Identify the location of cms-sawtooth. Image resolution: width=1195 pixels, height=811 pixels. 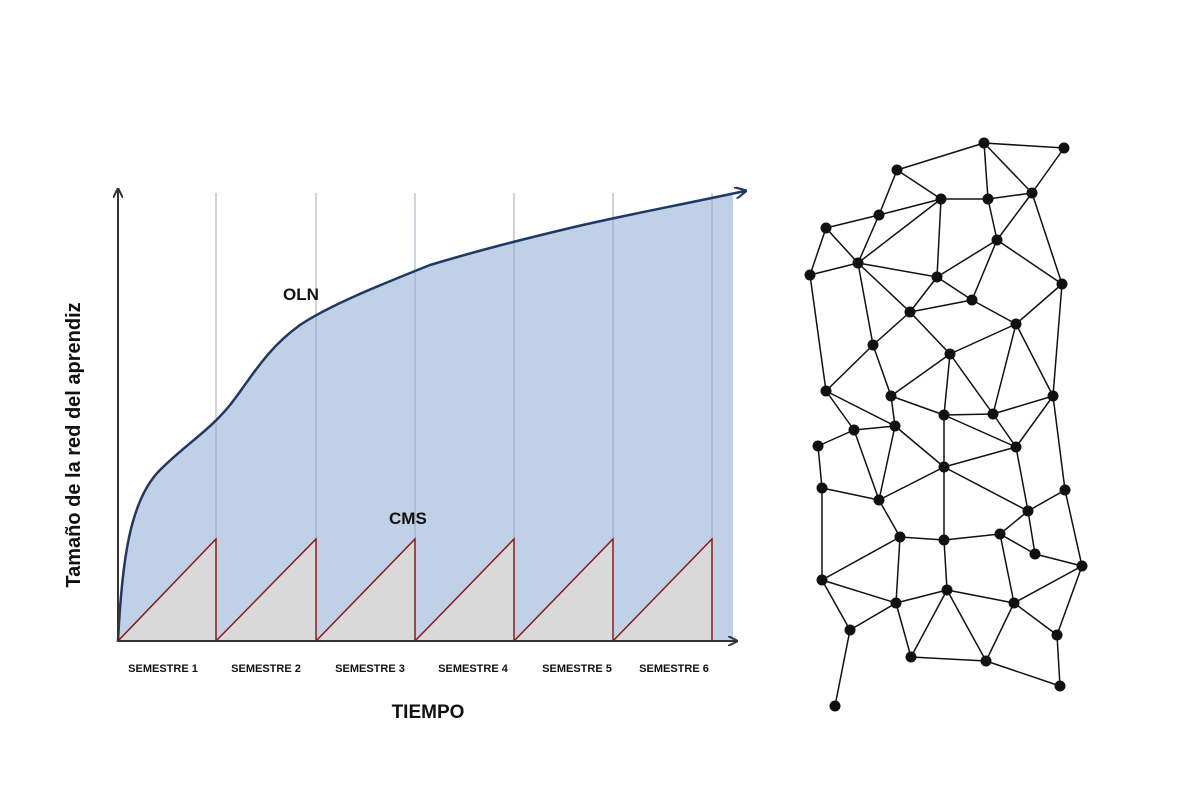
(414, 589).